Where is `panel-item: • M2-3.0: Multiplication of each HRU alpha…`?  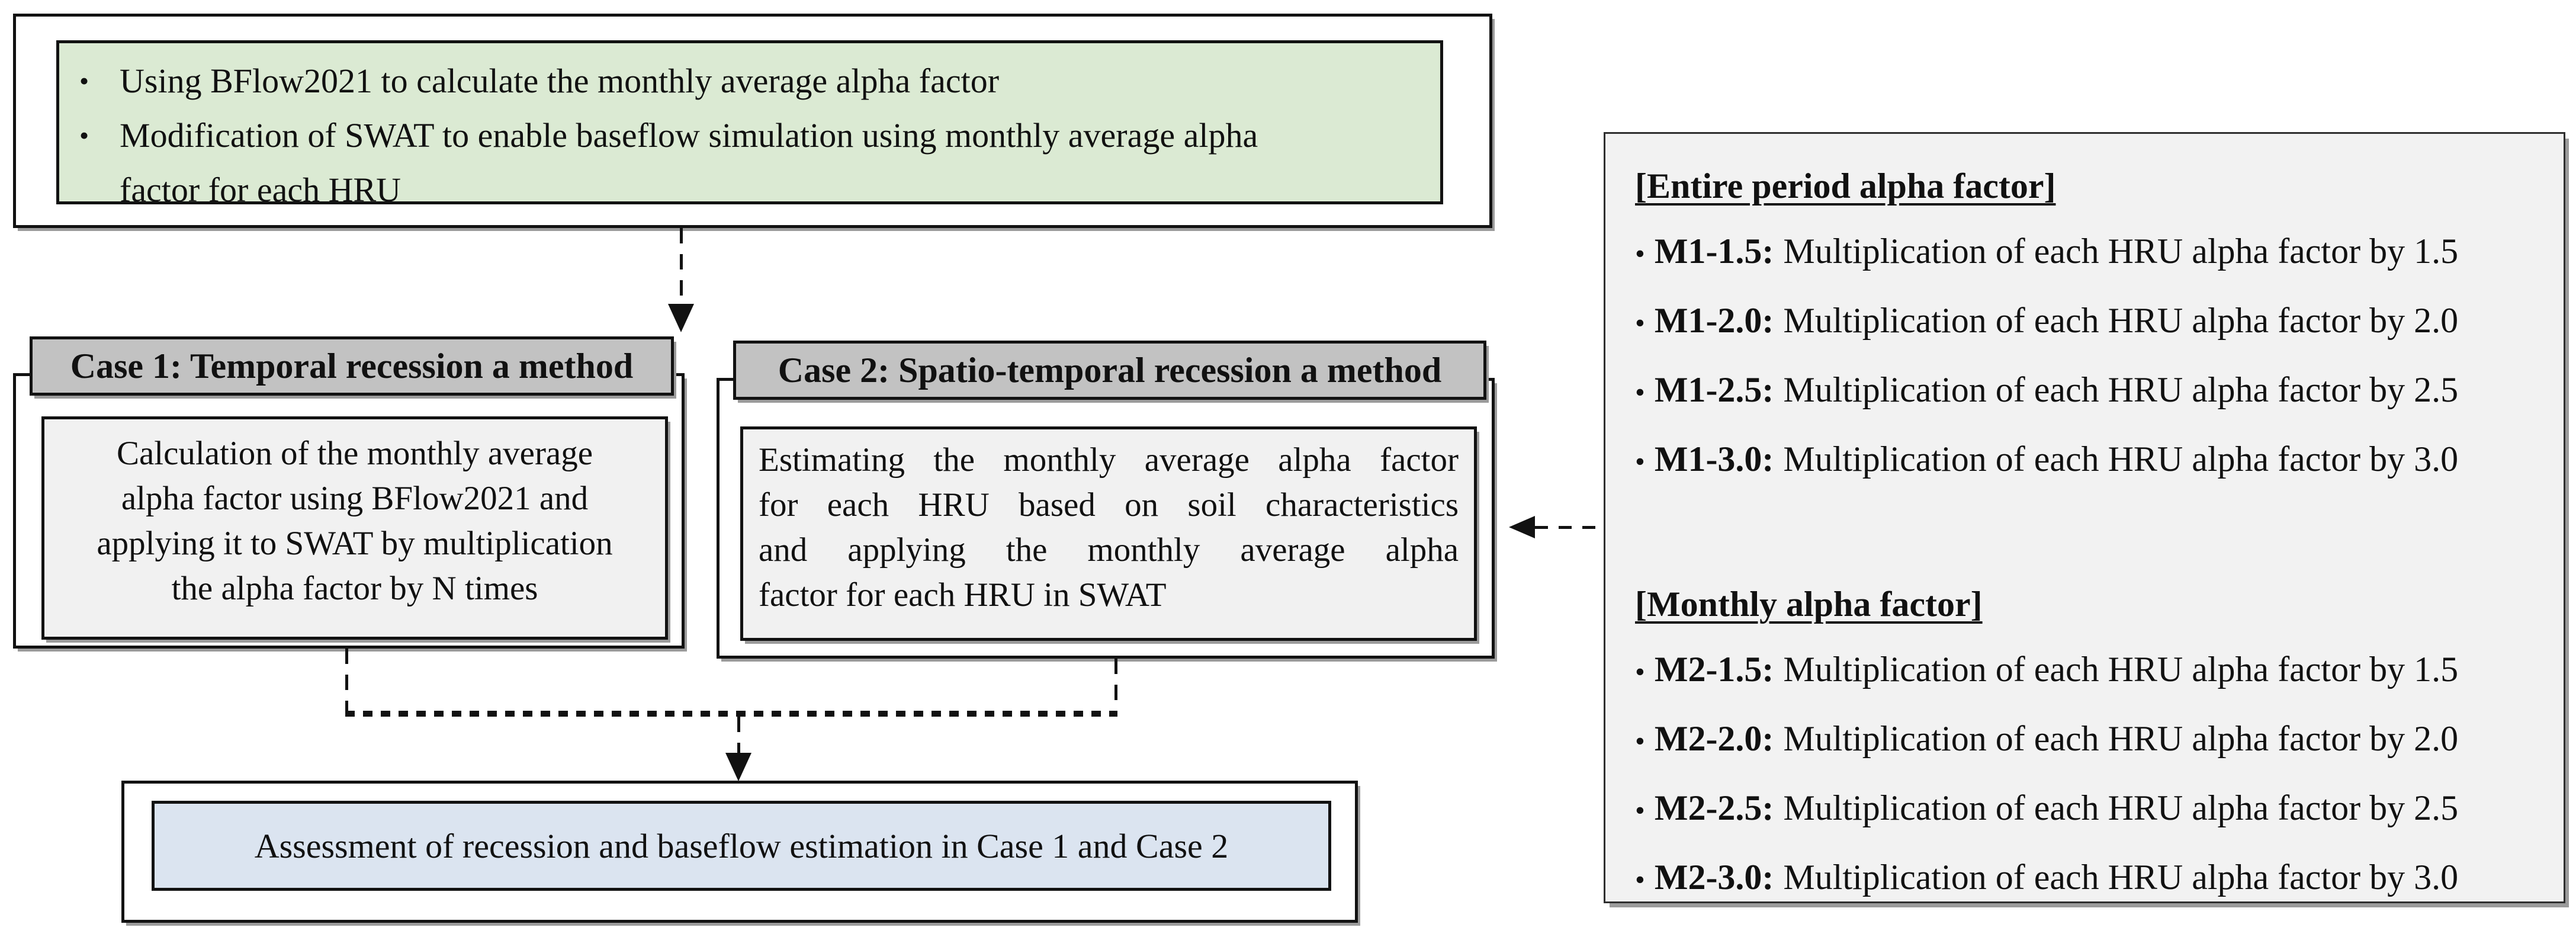
panel-item: • M2-3.0: Multiplication of each HRU alpha… is located at coordinates (2091, 878).